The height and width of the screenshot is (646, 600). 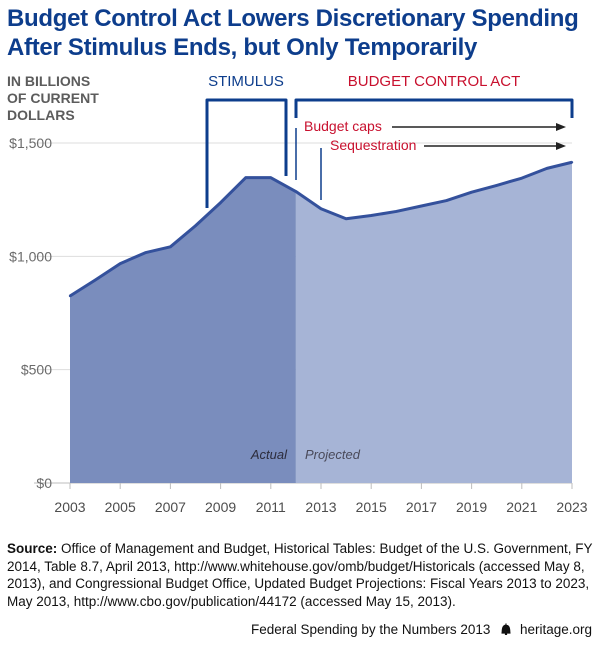 I want to click on y-tick-label: $1,000, so click(x=30, y=256).